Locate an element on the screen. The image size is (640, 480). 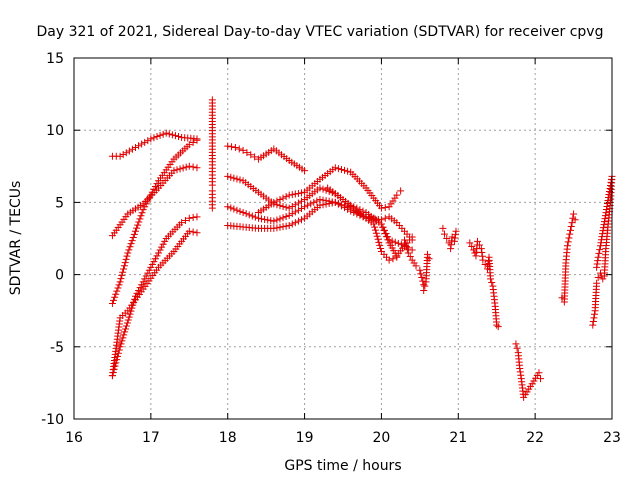
series-scatter-22.4 is located at coordinates (568, 258).